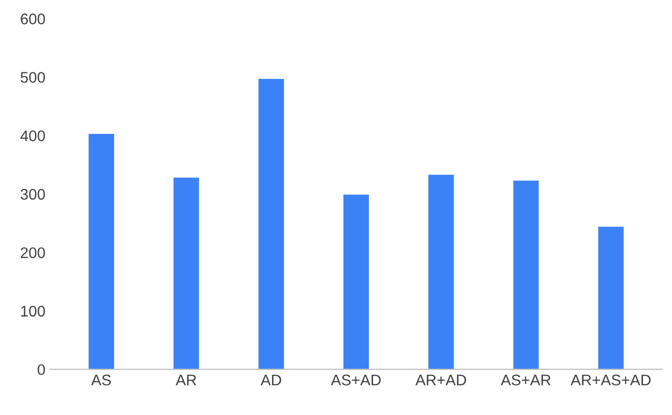  Describe the element at coordinates (33, 311) in the screenshot. I see `y-tick-label: 100` at that location.